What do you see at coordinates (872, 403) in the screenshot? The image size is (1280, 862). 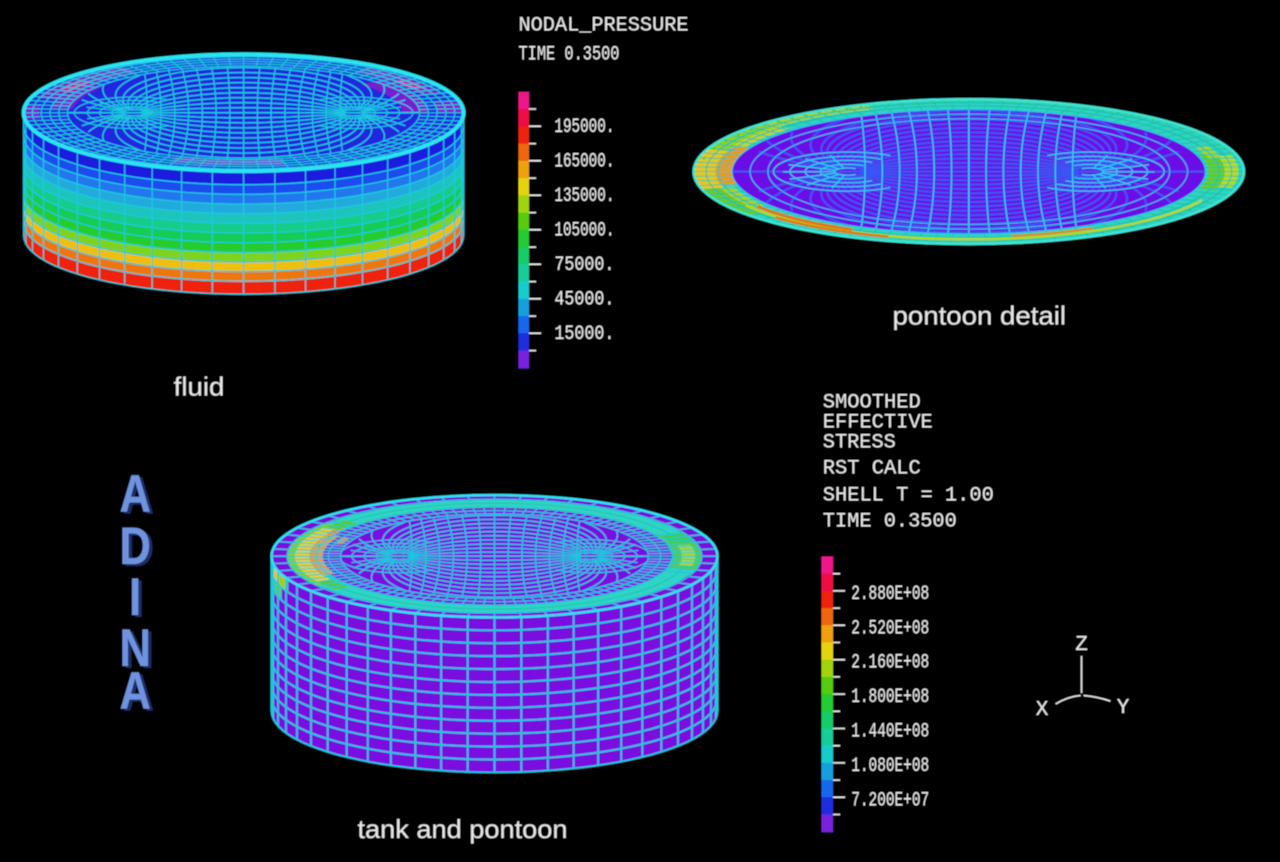 I see `svg-text: SMOOTHED` at bounding box center [872, 403].